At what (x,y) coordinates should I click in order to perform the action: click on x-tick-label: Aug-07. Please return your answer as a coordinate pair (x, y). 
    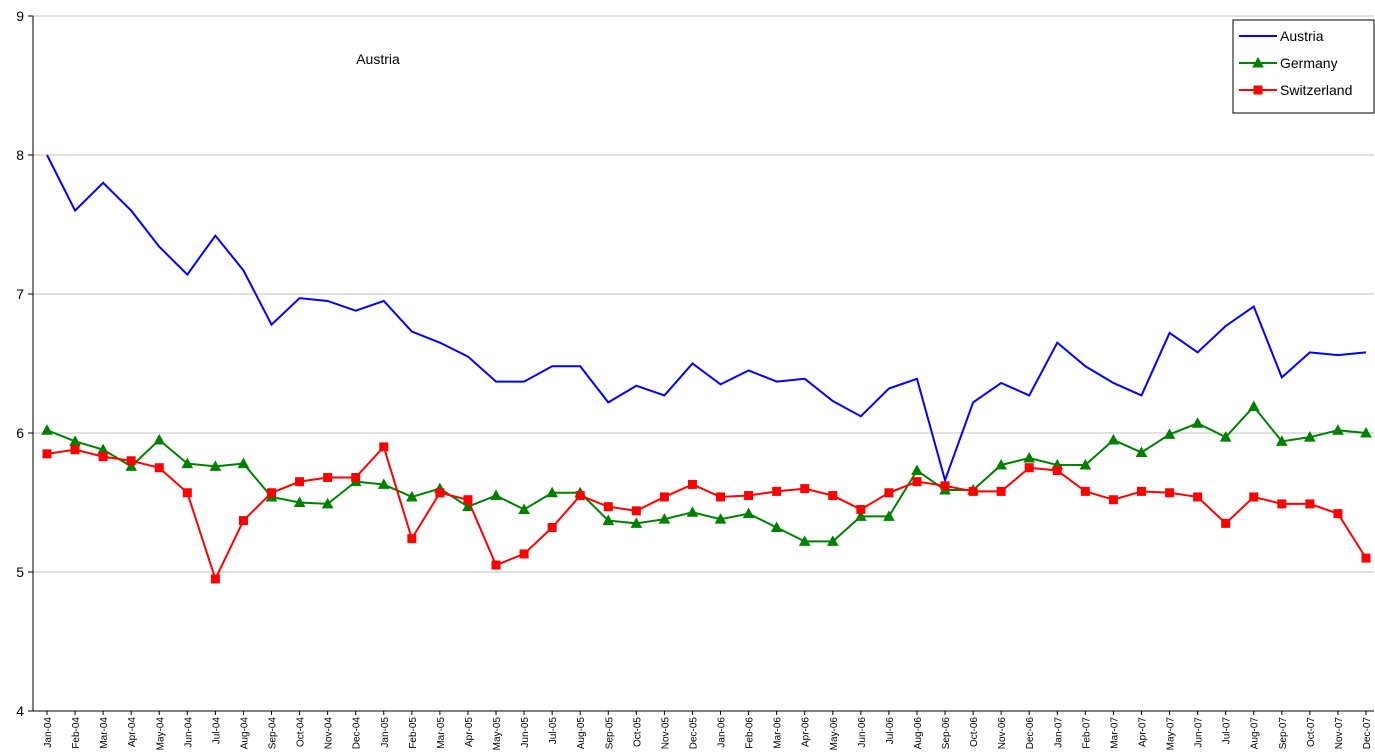
    Looking at the image, I should click on (1255, 733).